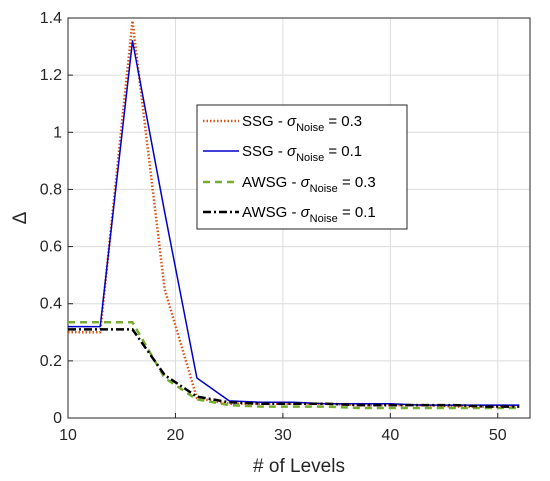  Describe the element at coordinates (51, 247) in the screenshot. I see `y-tick-label: 0.6` at that location.